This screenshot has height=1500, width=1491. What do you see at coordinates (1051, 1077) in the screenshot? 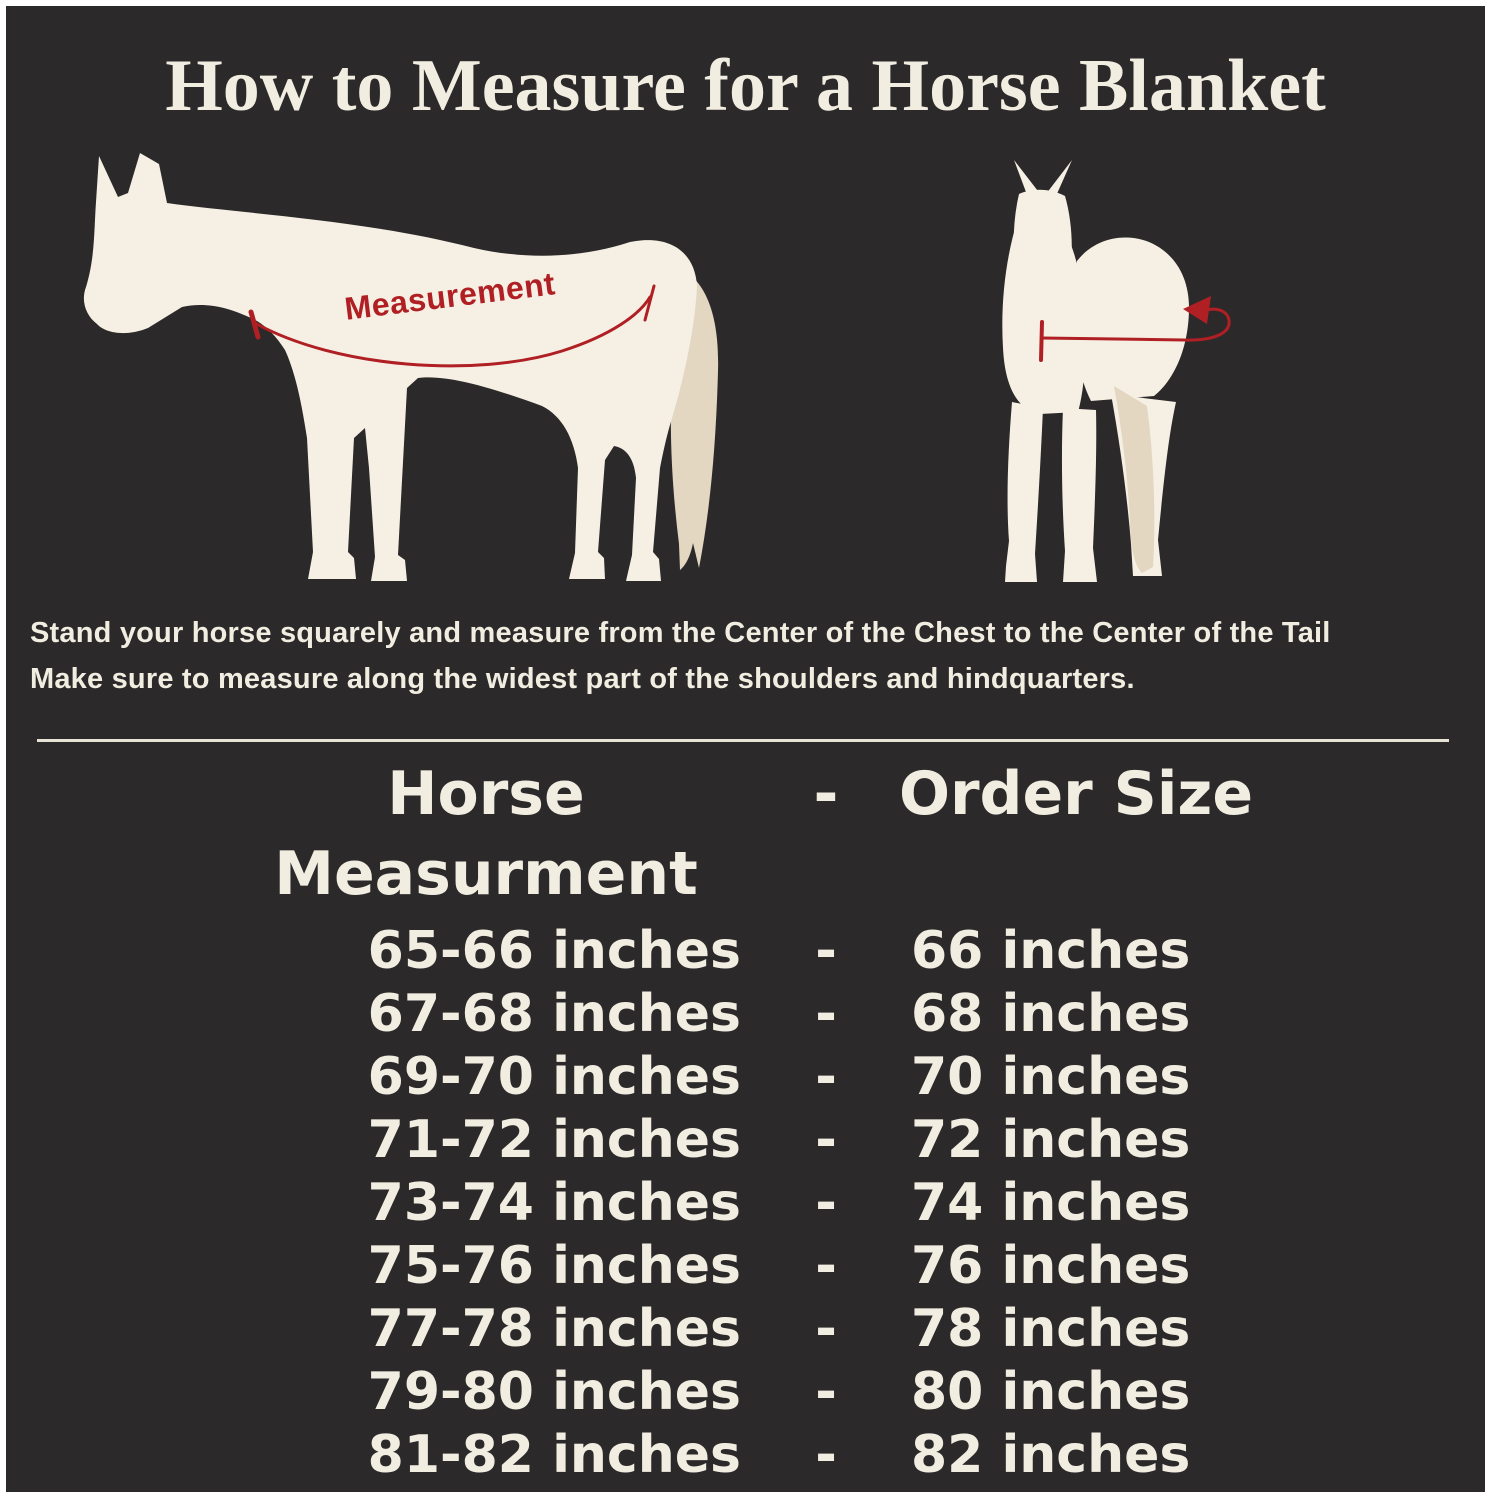
I see `order-size-value: 70 inches` at bounding box center [1051, 1077].